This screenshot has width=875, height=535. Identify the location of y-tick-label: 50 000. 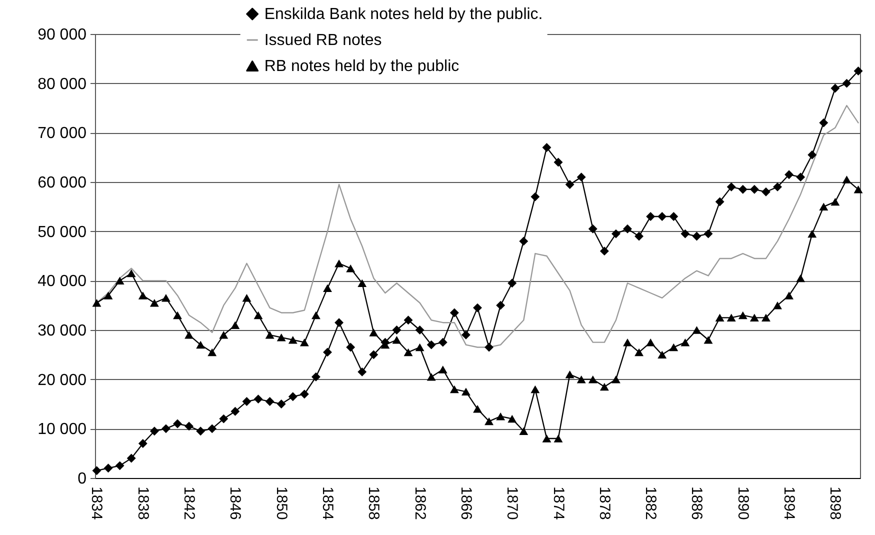
(62, 232).